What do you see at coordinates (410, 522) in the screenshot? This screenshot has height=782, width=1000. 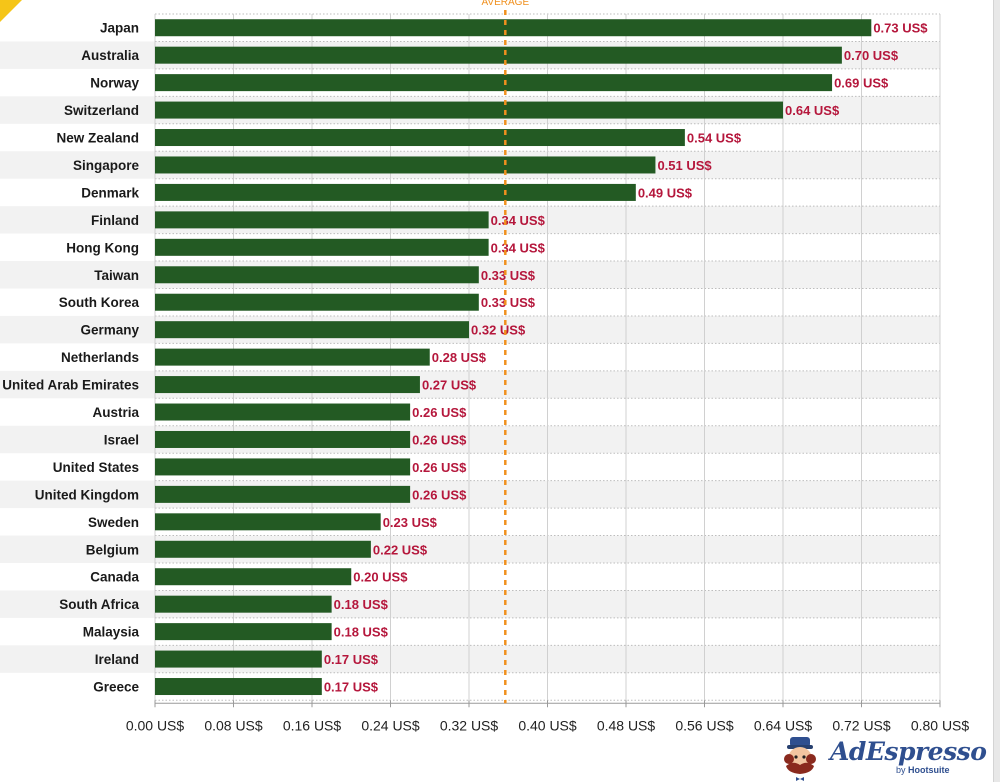 I see `value-label: 0.23 US$` at bounding box center [410, 522].